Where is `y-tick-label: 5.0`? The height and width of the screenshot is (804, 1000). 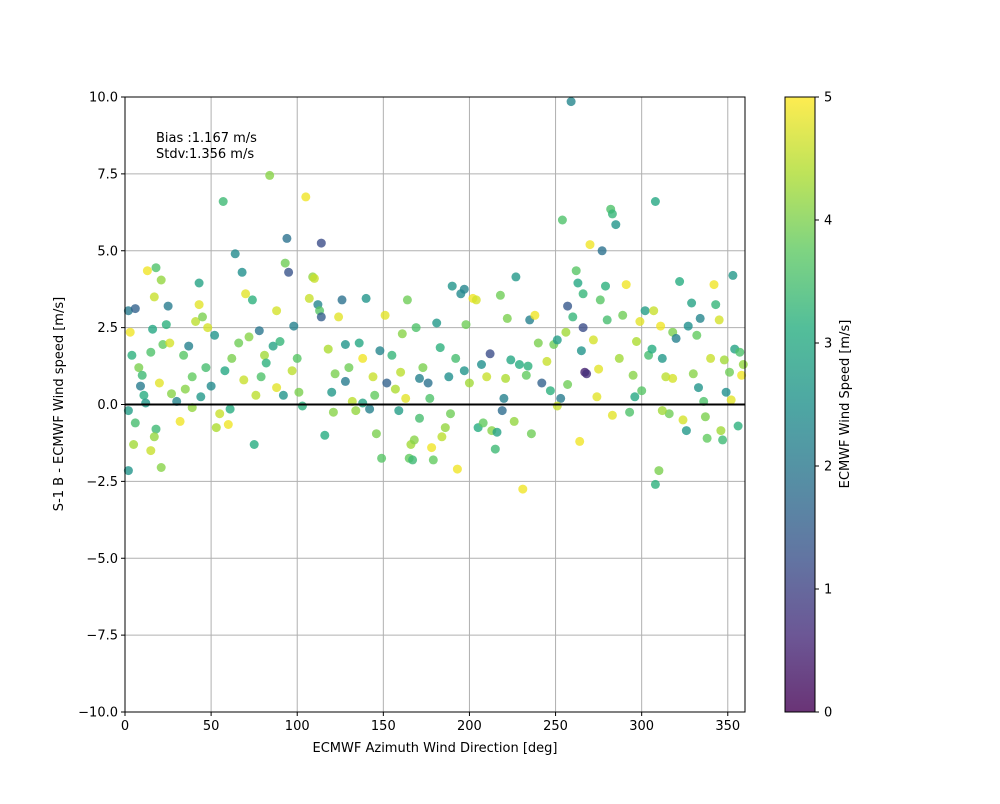 y-tick-label: 5.0 is located at coordinates (107, 251).